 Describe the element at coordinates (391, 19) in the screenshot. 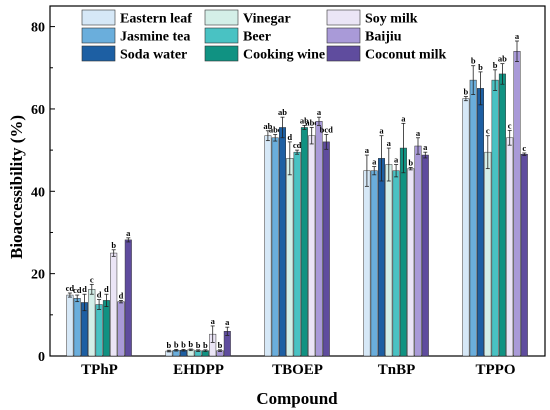

I see `legend-label: Soy milk` at that location.